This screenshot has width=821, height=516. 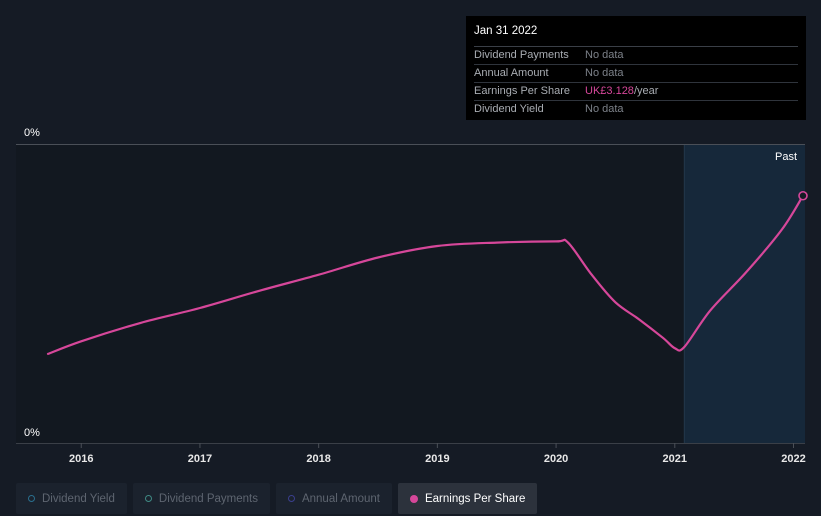 I want to click on x-tick-label: 2020, so click(x=556, y=459).